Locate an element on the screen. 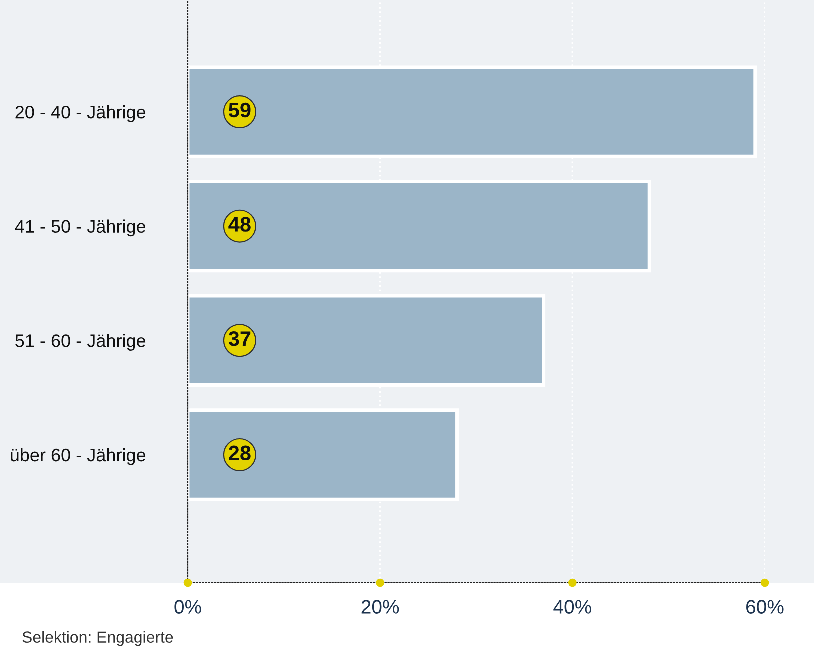 This screenshot has height=654, width=814. x-tick-label: 60% is located at coordinates (765, 607).